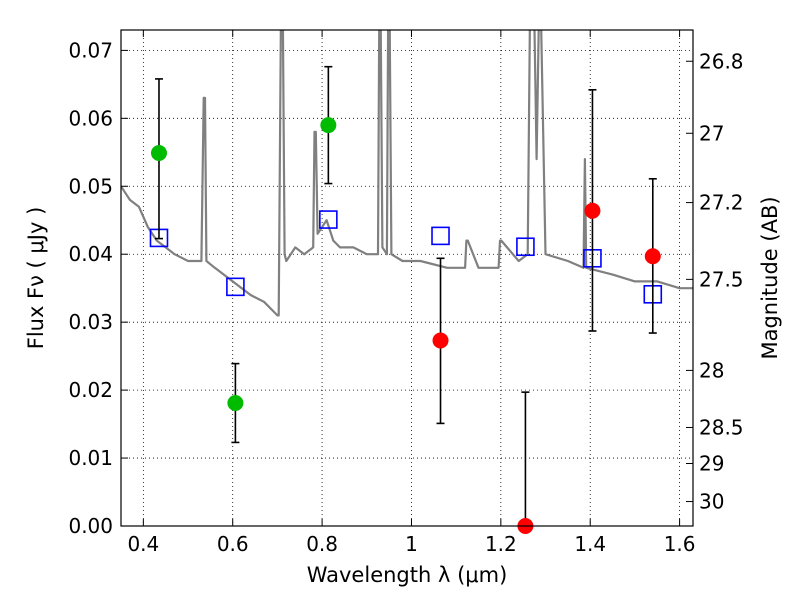 The width and height of the screenshot is (800, 600). I want to click on x-axis-label: Wavelength λ (μm), so click(407, 575).